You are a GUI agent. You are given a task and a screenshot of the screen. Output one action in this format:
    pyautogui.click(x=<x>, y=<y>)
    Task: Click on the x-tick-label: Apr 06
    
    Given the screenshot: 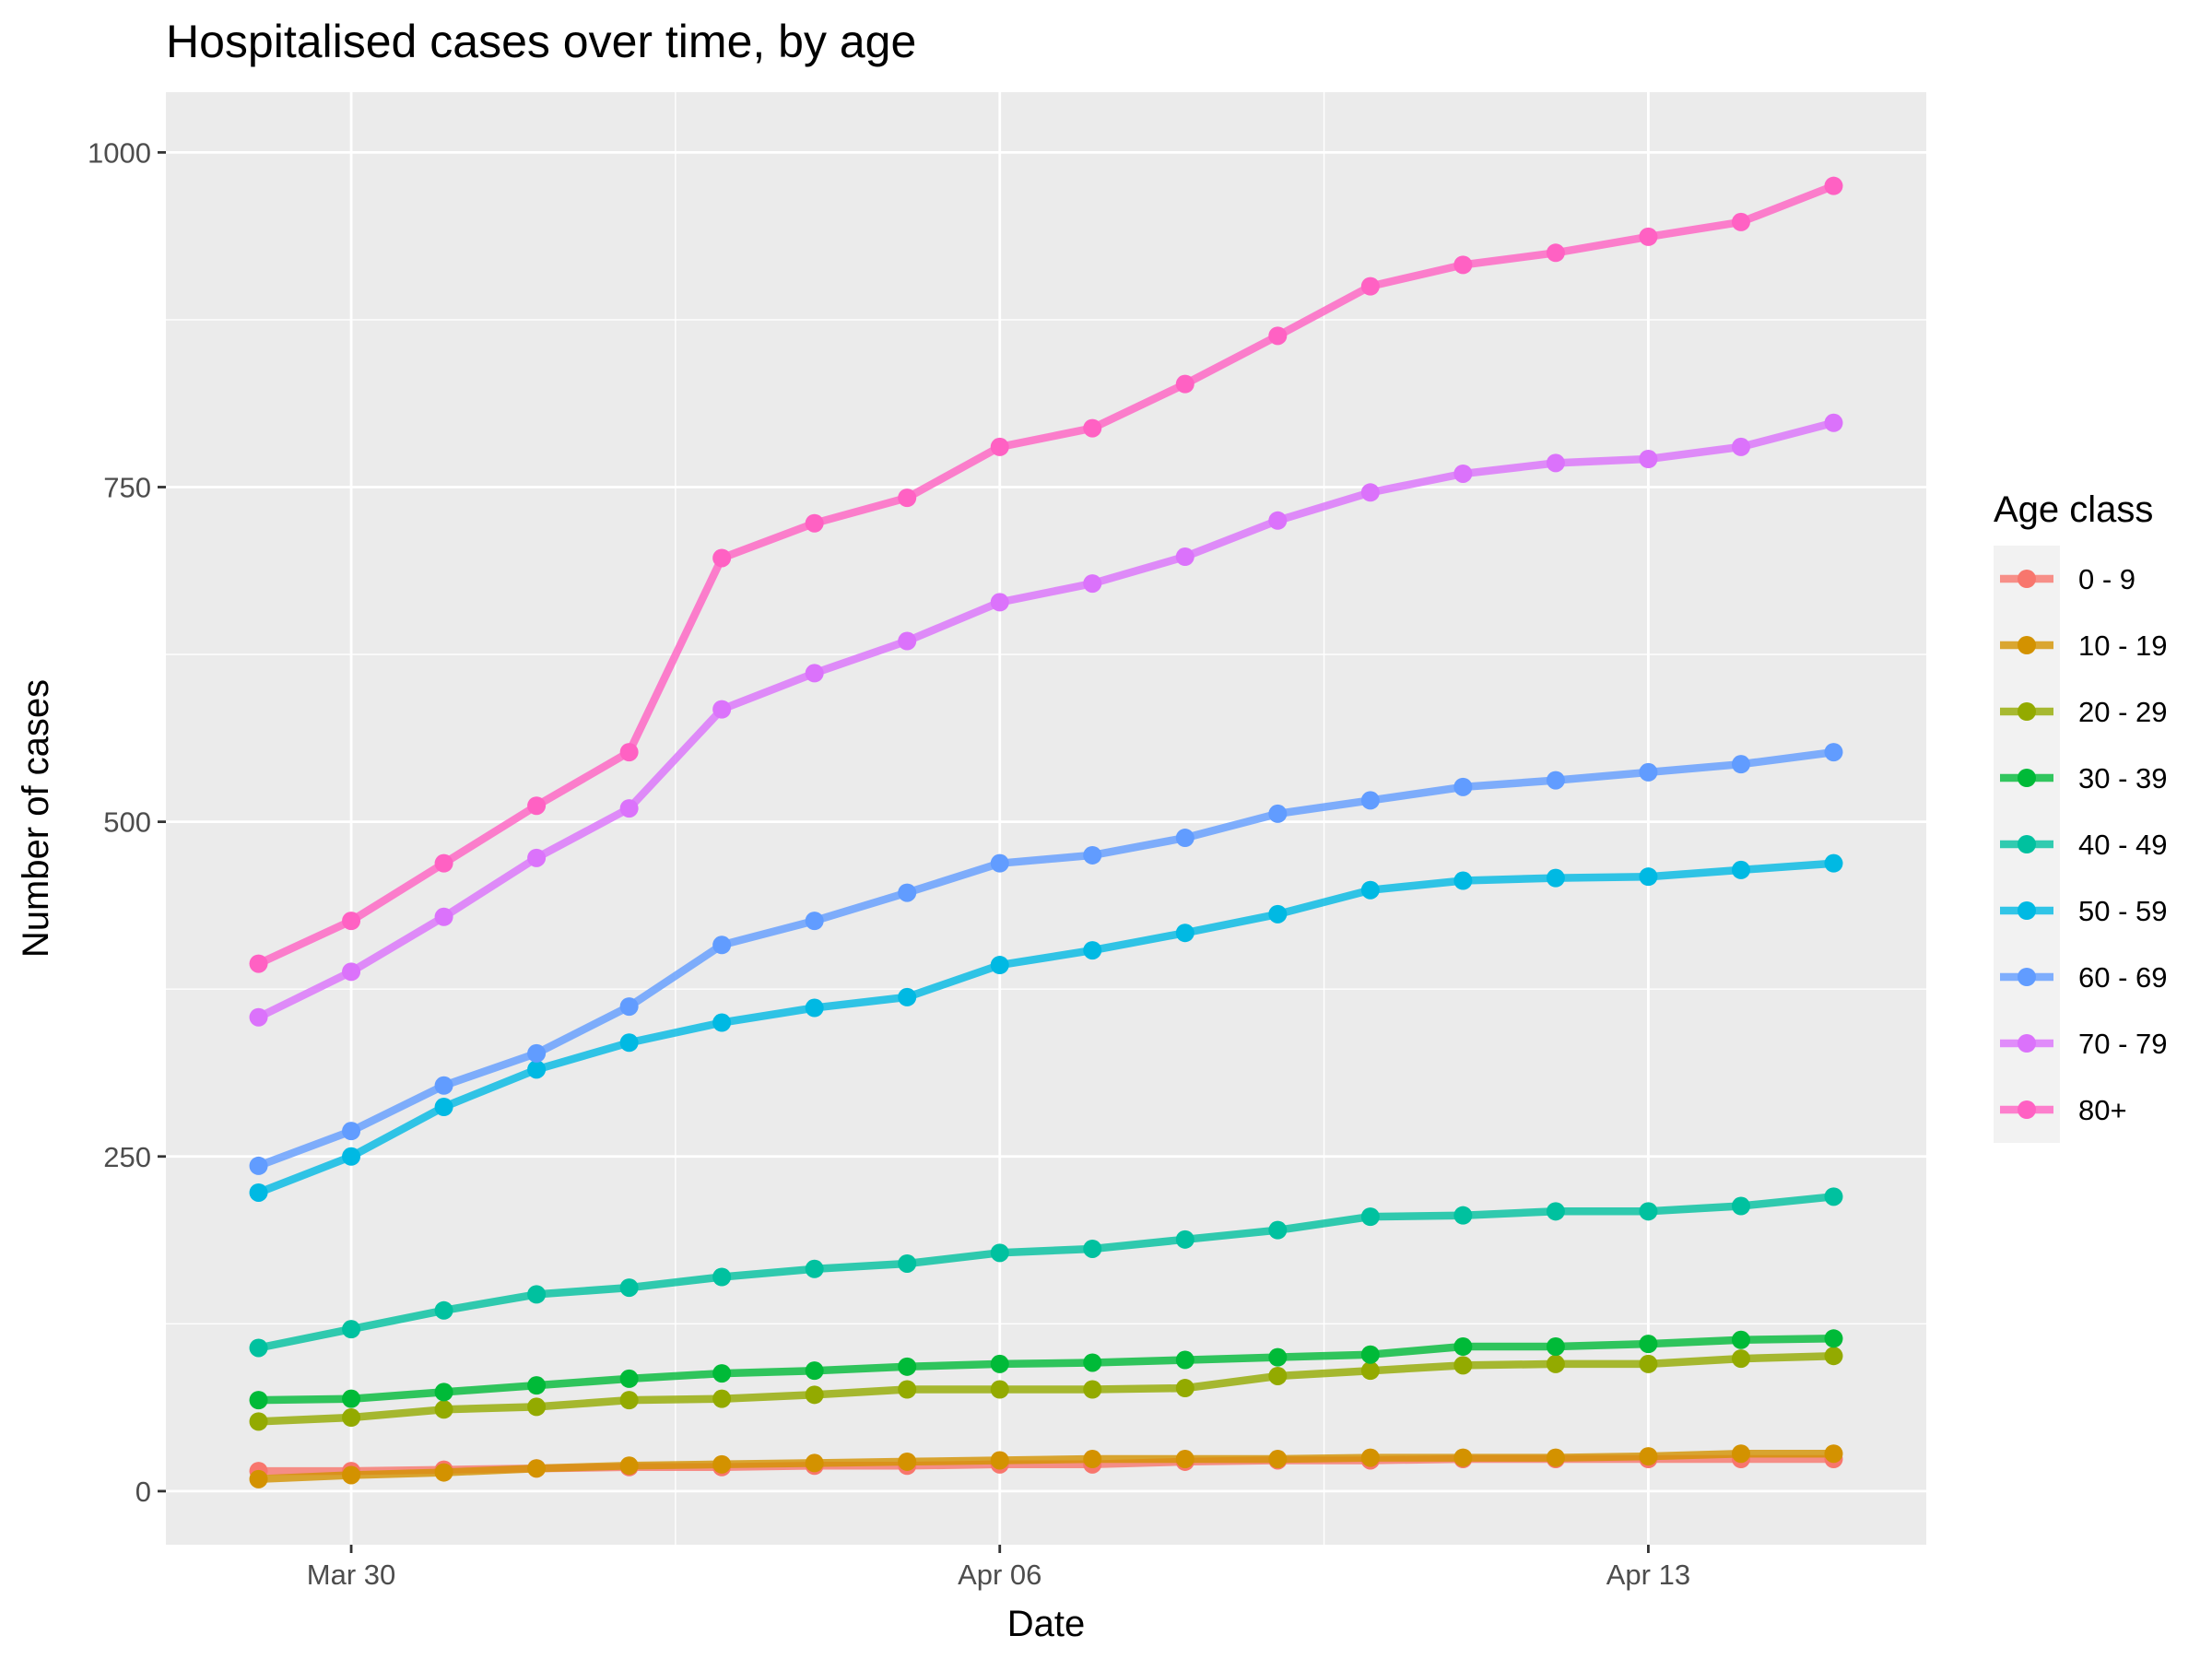 What is the action you would take?
    pyautogui.click(x=999, y=1575)
    